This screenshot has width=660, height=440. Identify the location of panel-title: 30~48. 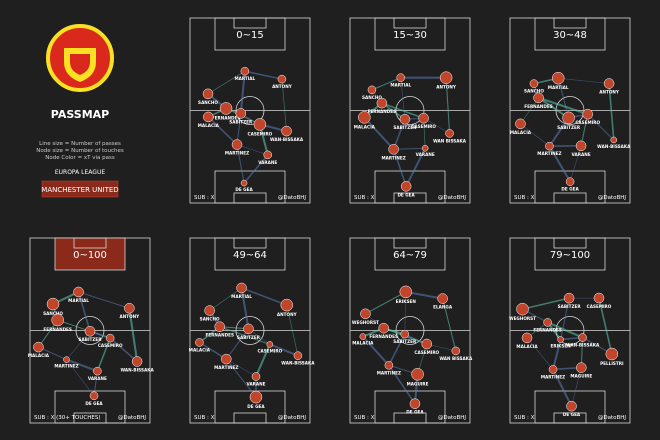
(570, 35).